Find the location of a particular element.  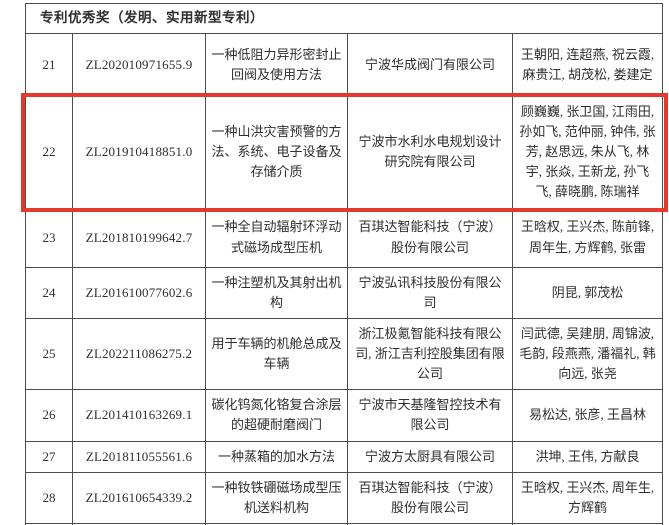

row-number: 21 is located at coordinates (49, 64).